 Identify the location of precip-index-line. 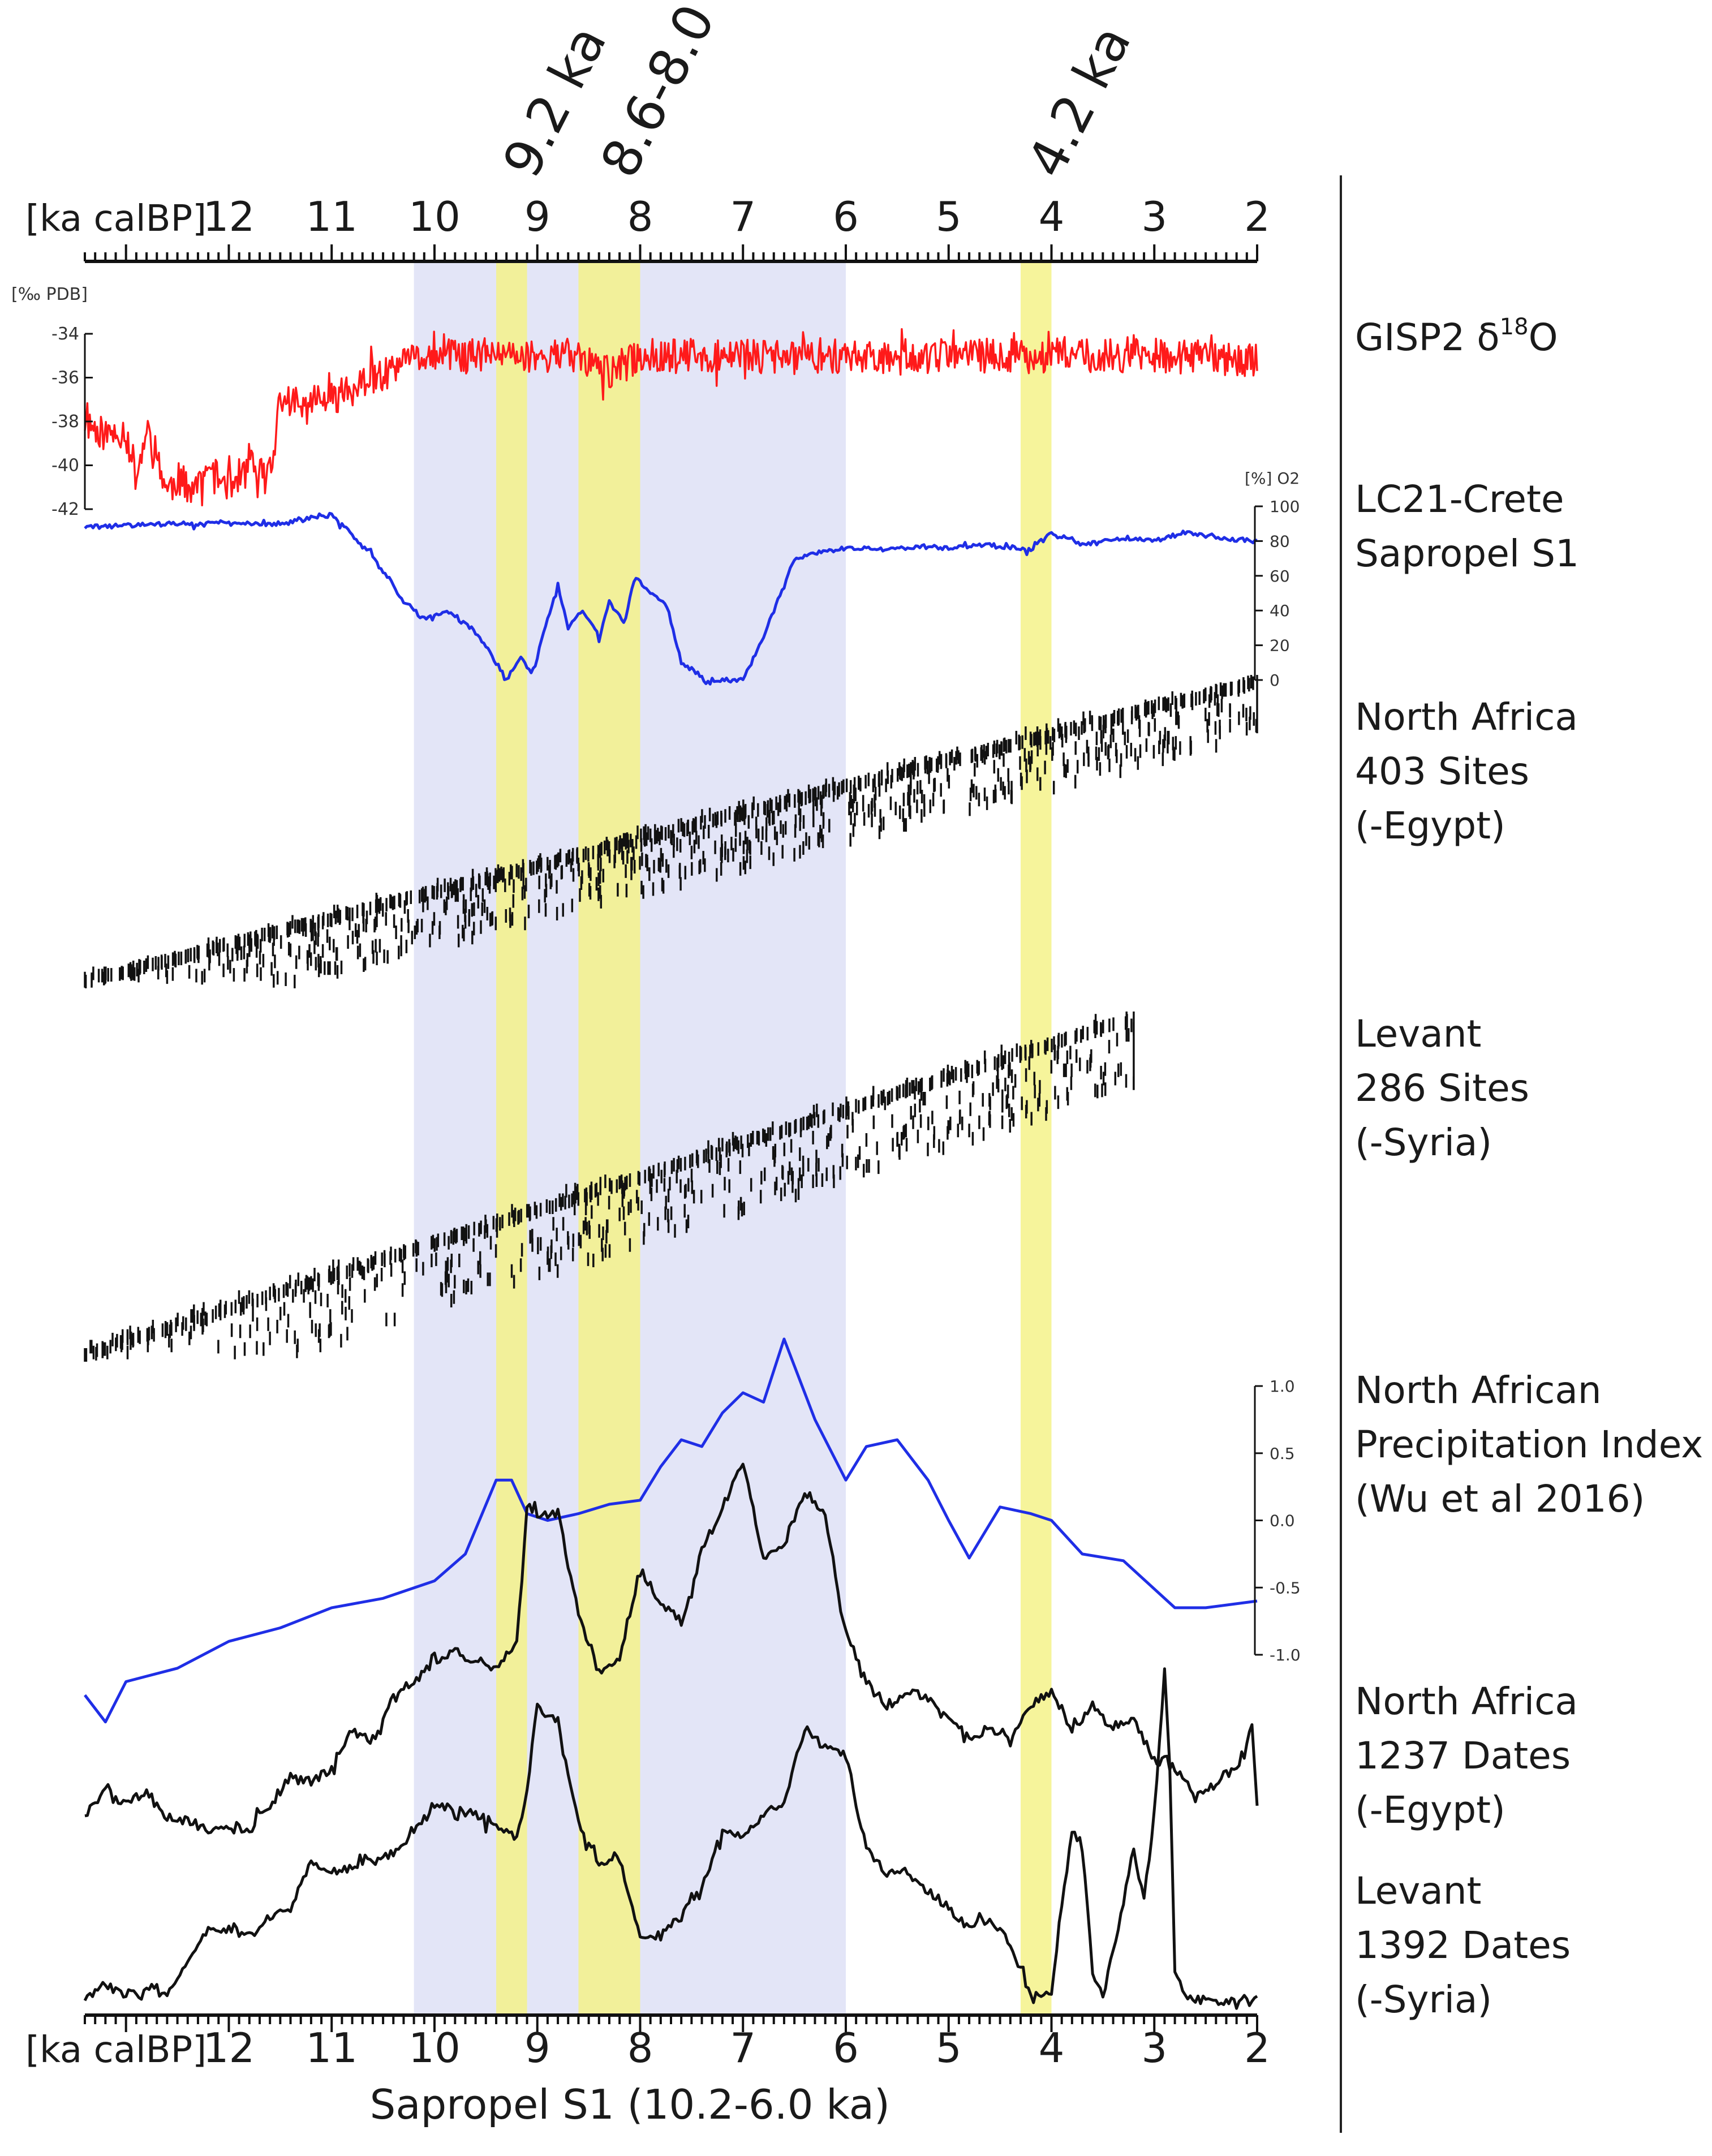
(671, 1530).